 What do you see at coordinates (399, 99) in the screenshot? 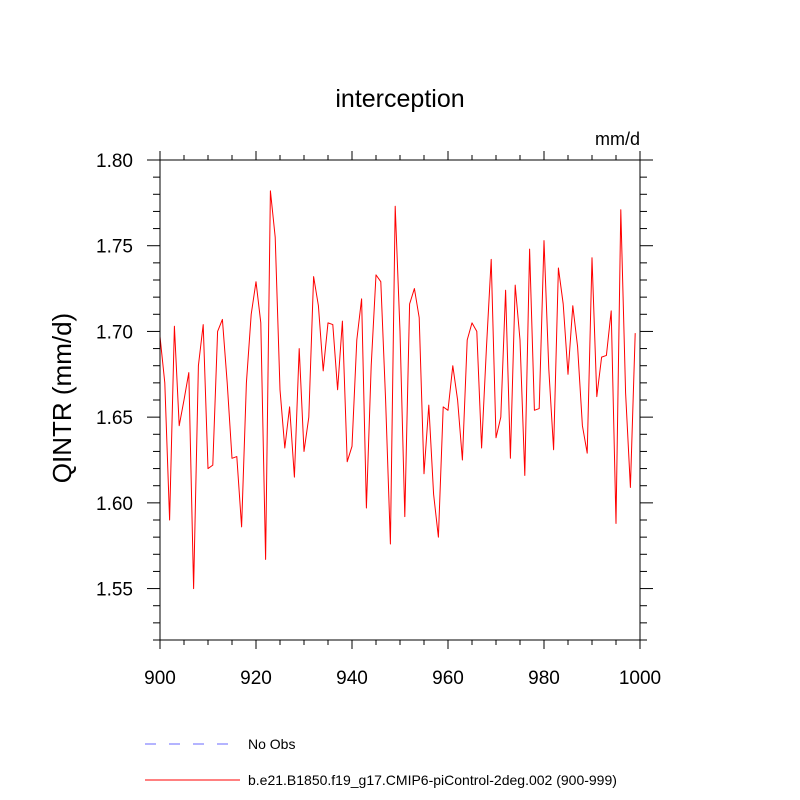
I see `chart-title: interception` at bounding box center [399, 99].